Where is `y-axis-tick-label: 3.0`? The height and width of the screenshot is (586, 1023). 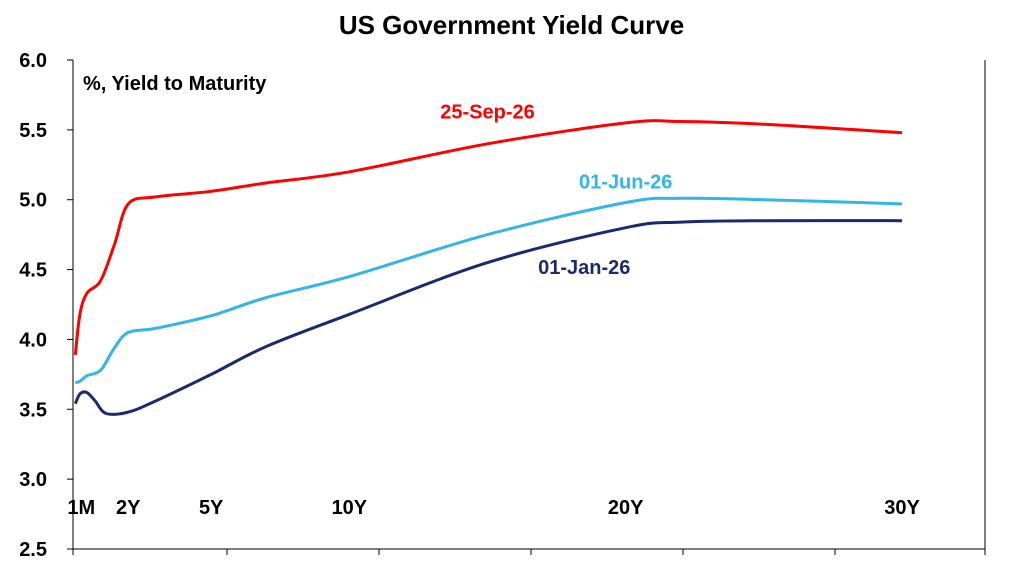
y-axis-tick-label: 3.0 is located at coordinates (33, 480).